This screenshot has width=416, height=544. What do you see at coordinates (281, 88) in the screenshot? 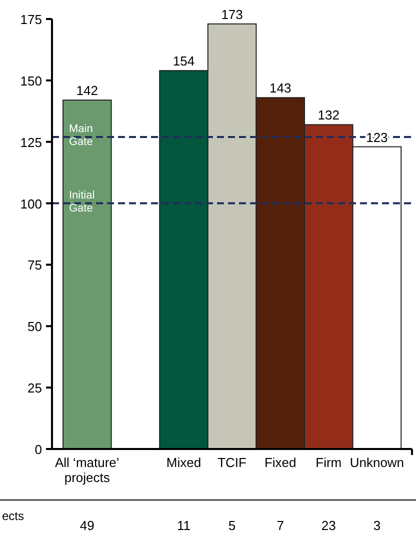
I see `data-label: 143` at bounding box center [281, 88].